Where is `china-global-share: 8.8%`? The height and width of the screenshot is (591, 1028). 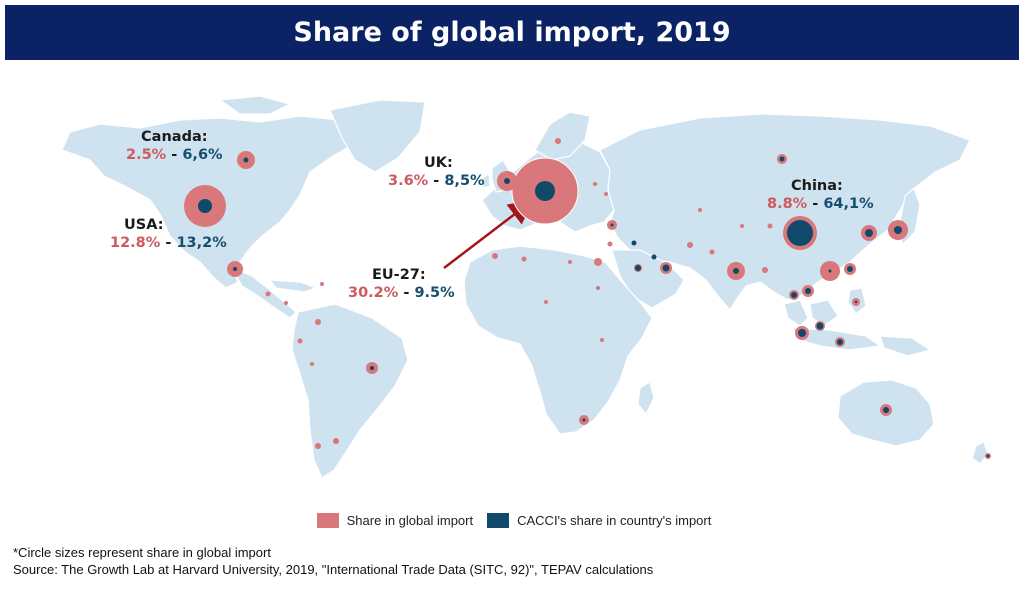
china-global-share: 8.8% is located at coordinates (787, 204).